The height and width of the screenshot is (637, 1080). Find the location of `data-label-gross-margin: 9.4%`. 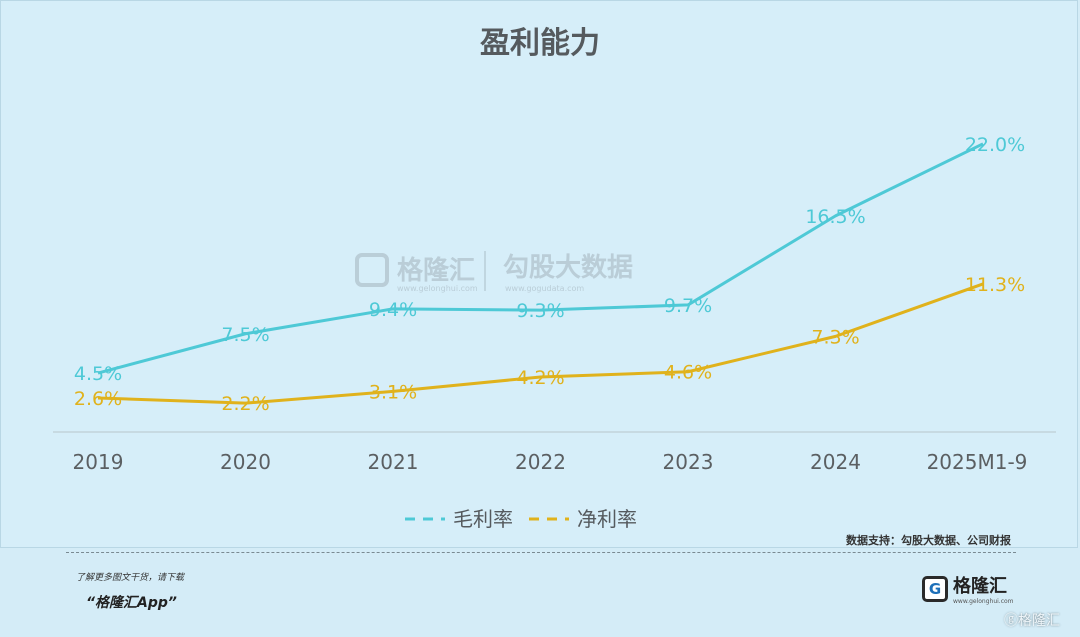

data-label-gross-margin: 9.4% is located at coordinates (393, 310).